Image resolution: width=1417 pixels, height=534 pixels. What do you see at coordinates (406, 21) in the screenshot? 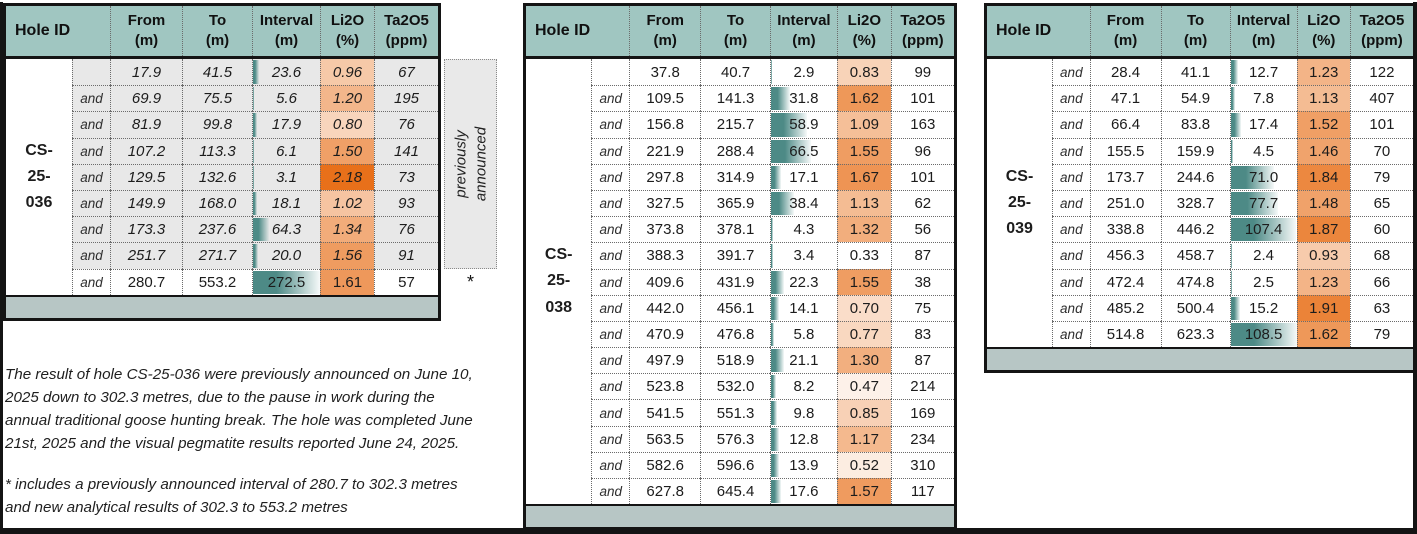
I see `column-header-ta2o5-title: Ta2O5` at bounding box center [406, 21].